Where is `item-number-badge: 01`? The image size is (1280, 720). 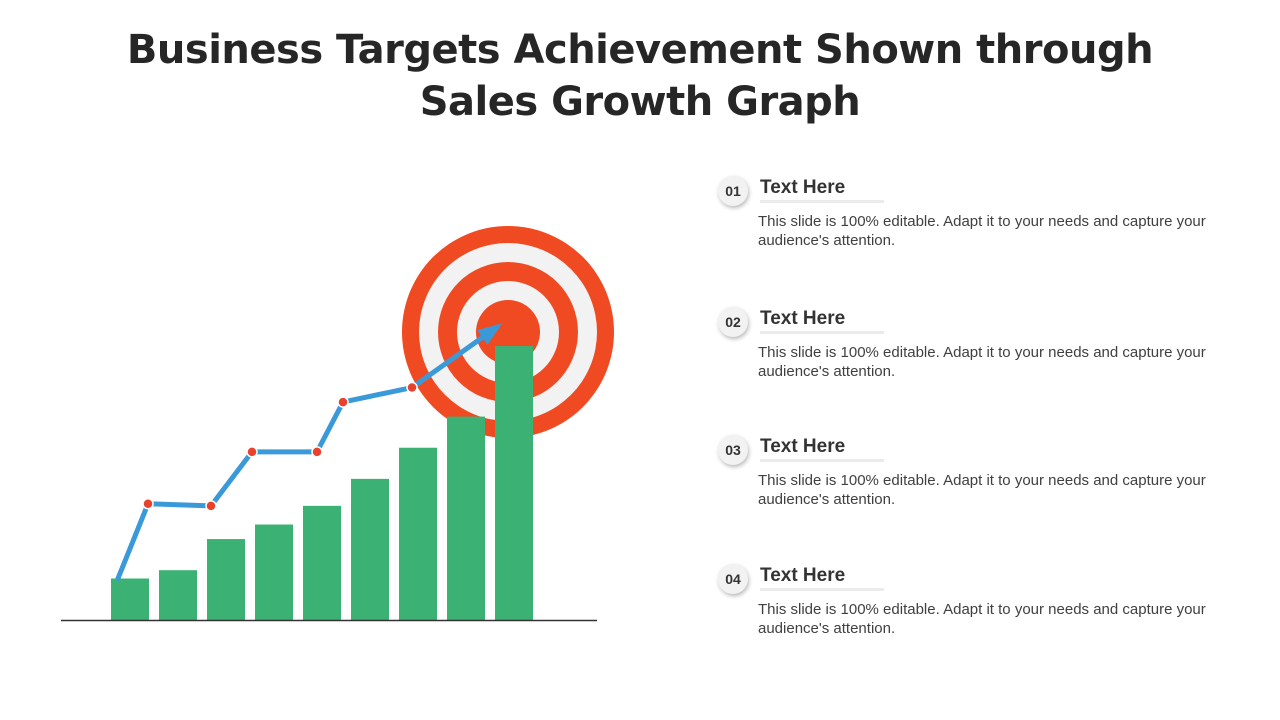 item-number-badge: 01 is located at coordinates (733, 191).